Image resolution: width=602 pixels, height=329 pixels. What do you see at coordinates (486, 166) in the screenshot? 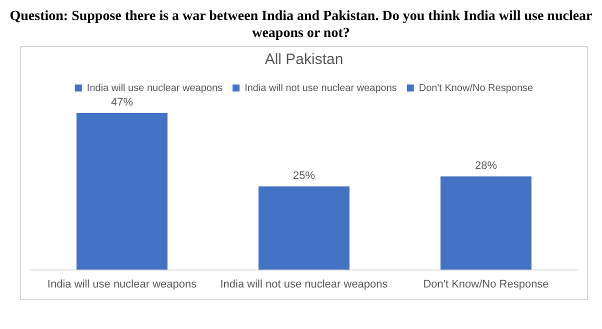
I see `data-label: 28%` at bounding box center [486, 166].